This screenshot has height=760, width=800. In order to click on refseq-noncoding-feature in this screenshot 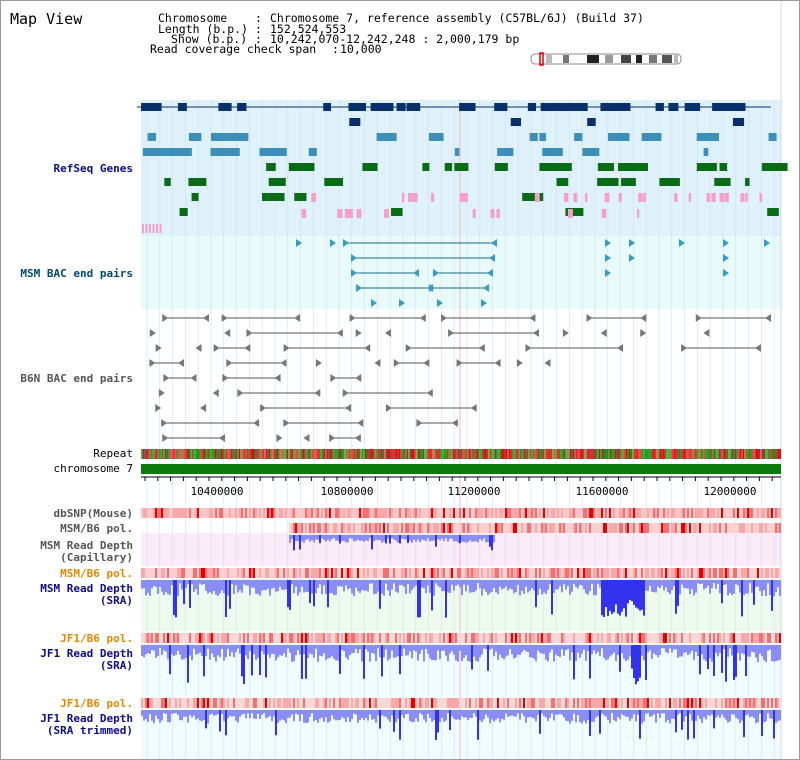, I will do `click(690, 197)`.